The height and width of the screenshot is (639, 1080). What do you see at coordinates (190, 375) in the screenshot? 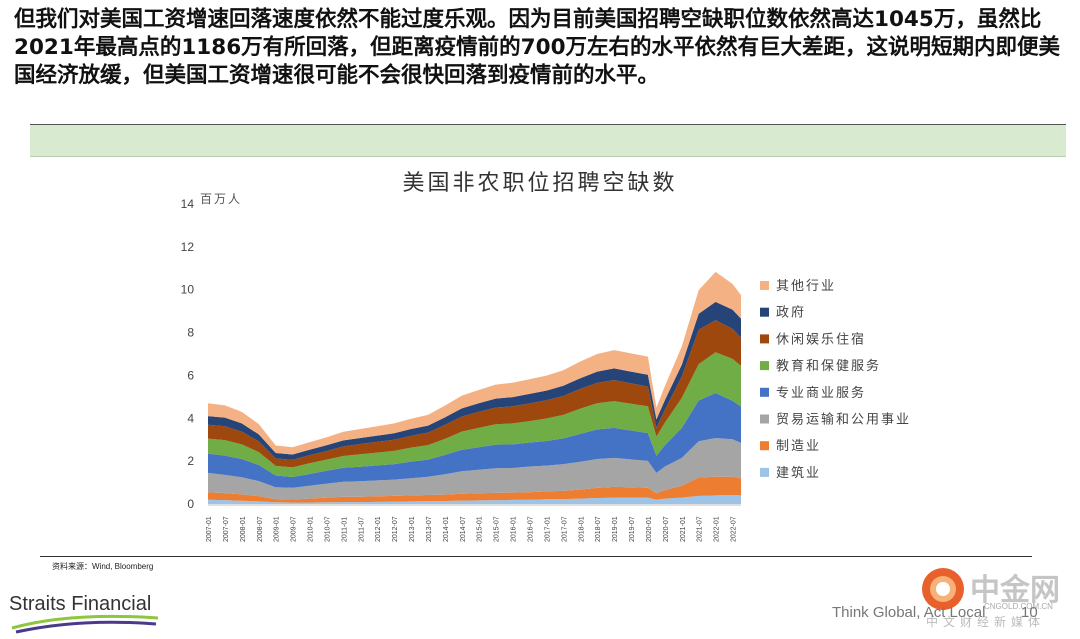
I see `y-tick-label: 6` at bounding box center [190, 375].